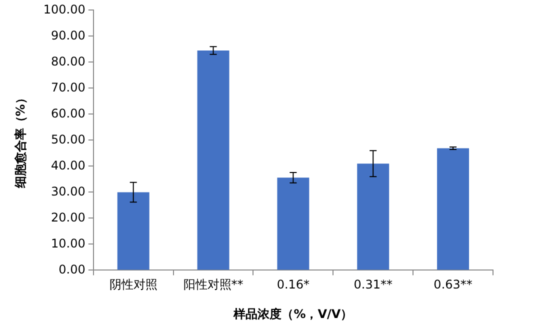 This screenshot has width=538, height=331. I want to click on y-tick-label: 10.00, so click(68, 243).